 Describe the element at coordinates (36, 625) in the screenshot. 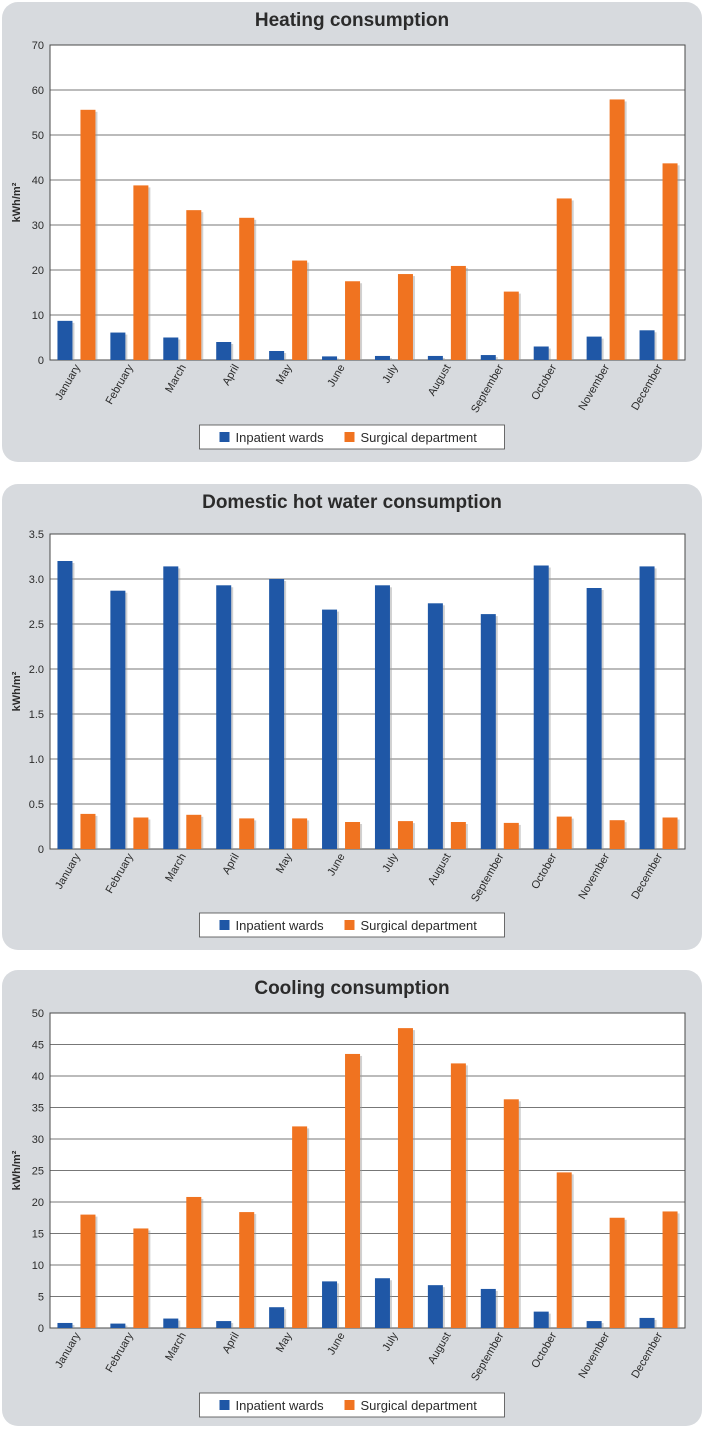

I see `y-tick-label: 2.5` at that location.